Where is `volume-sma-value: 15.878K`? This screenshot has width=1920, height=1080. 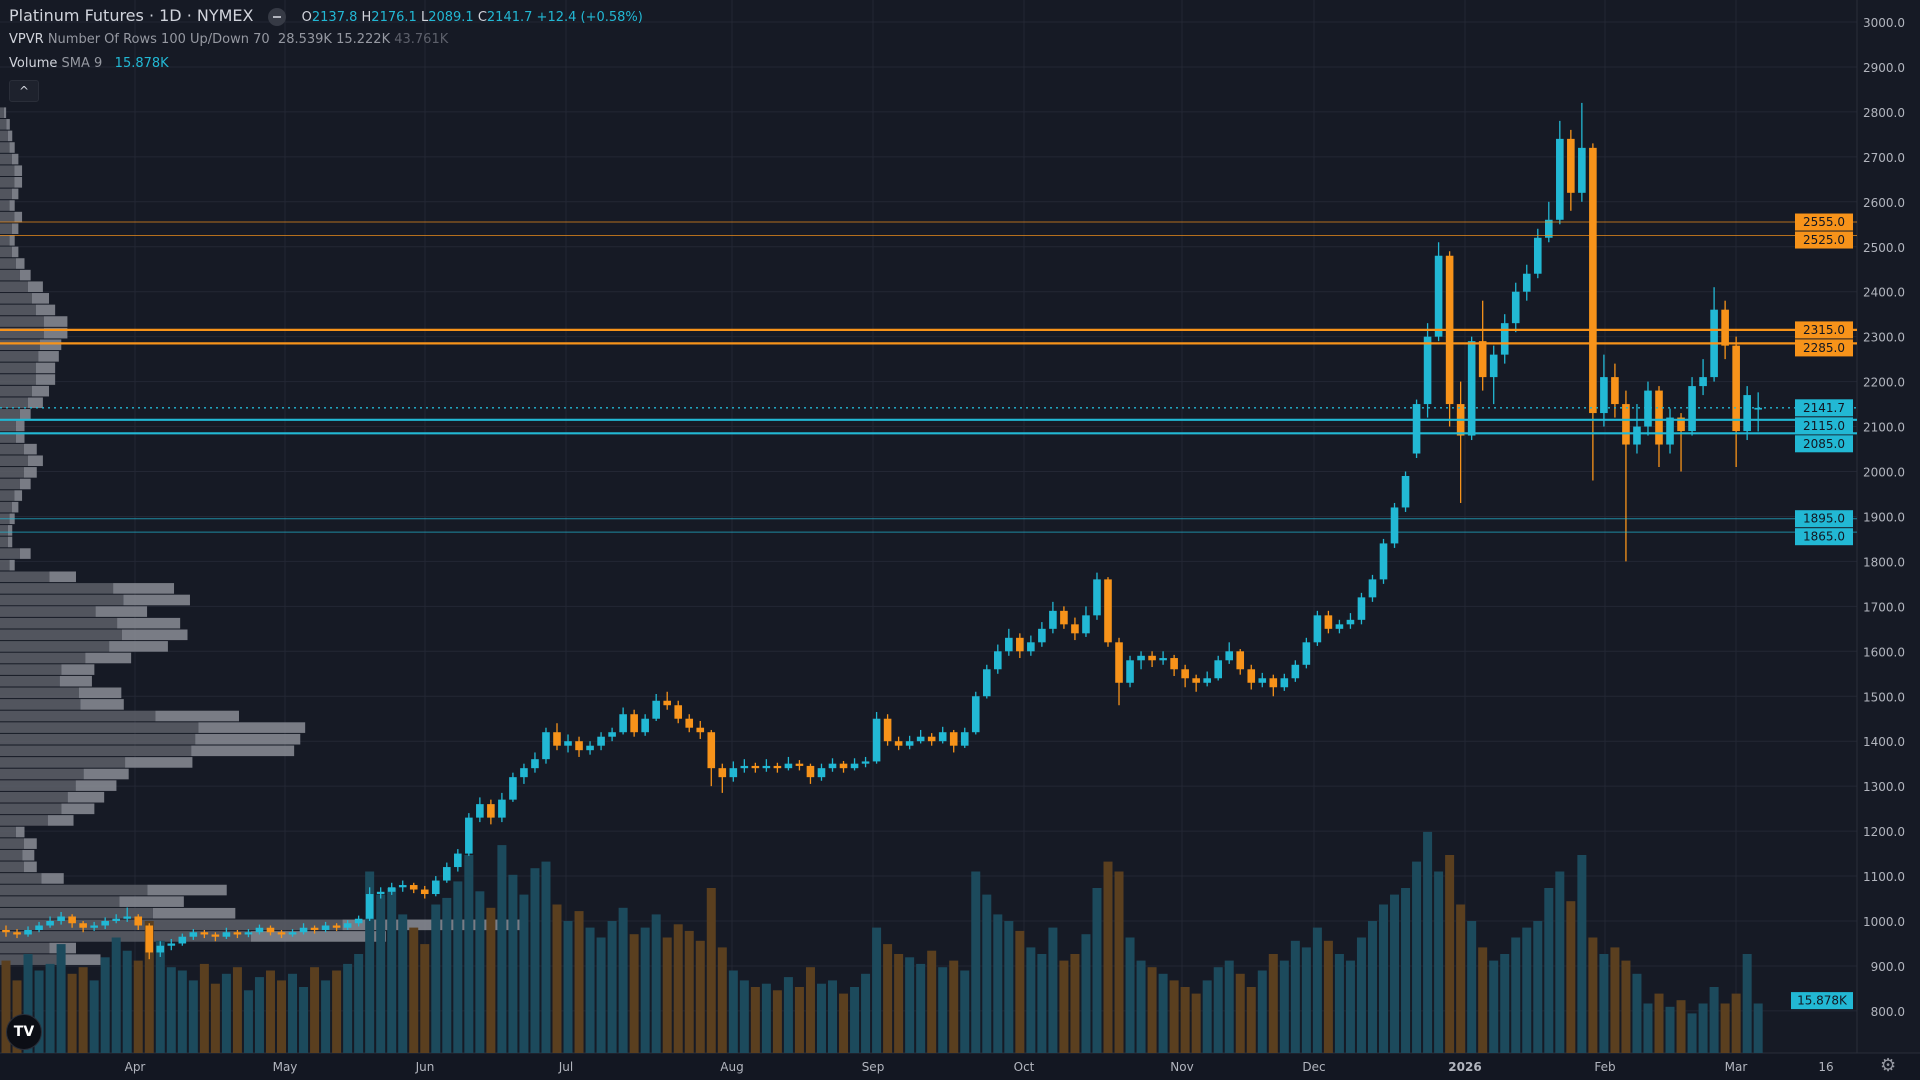
volume-sma-value: 15.878K is located at coordinates (141, 63).